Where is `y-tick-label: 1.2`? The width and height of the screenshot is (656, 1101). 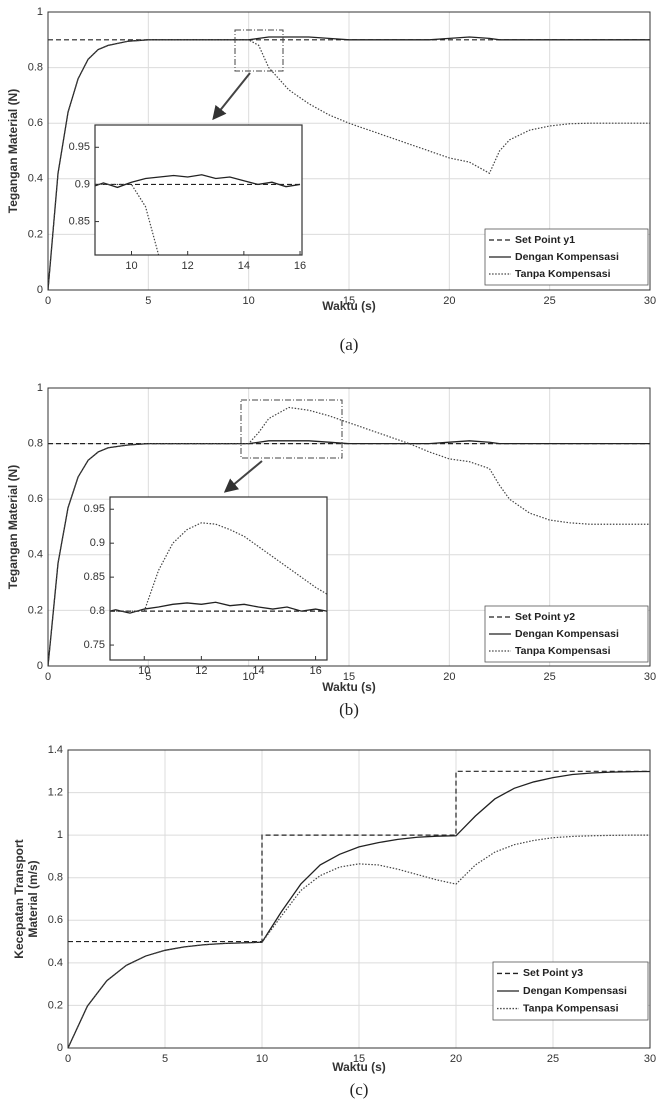
y-tick-label: 1.2 is located at coordinates (55, 792).